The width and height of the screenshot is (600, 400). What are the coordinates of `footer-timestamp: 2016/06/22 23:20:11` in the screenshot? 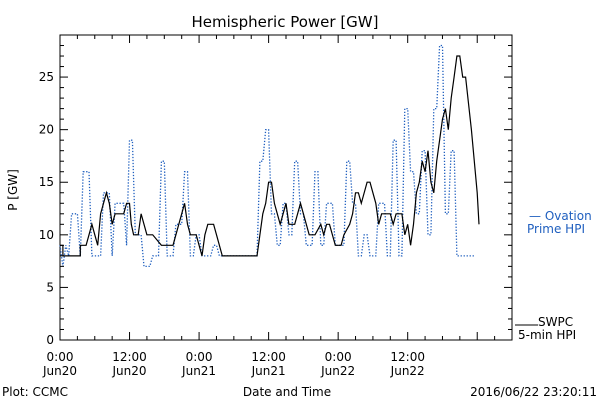 It's located at (533, 392).